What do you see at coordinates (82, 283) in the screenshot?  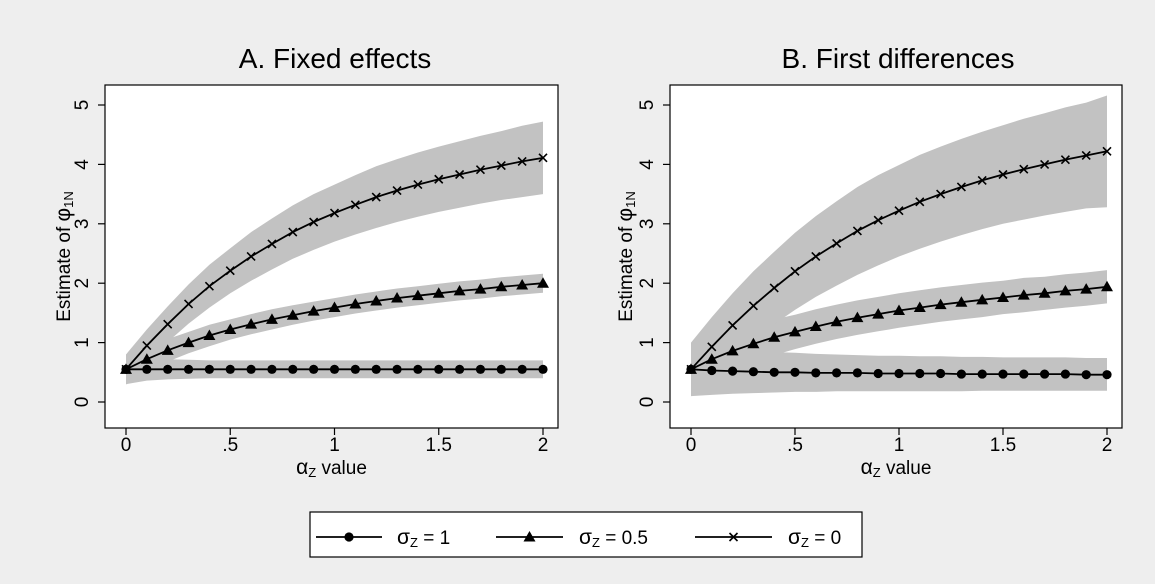 I see `y-tick-label: 2` at bounding box center [82, 283].